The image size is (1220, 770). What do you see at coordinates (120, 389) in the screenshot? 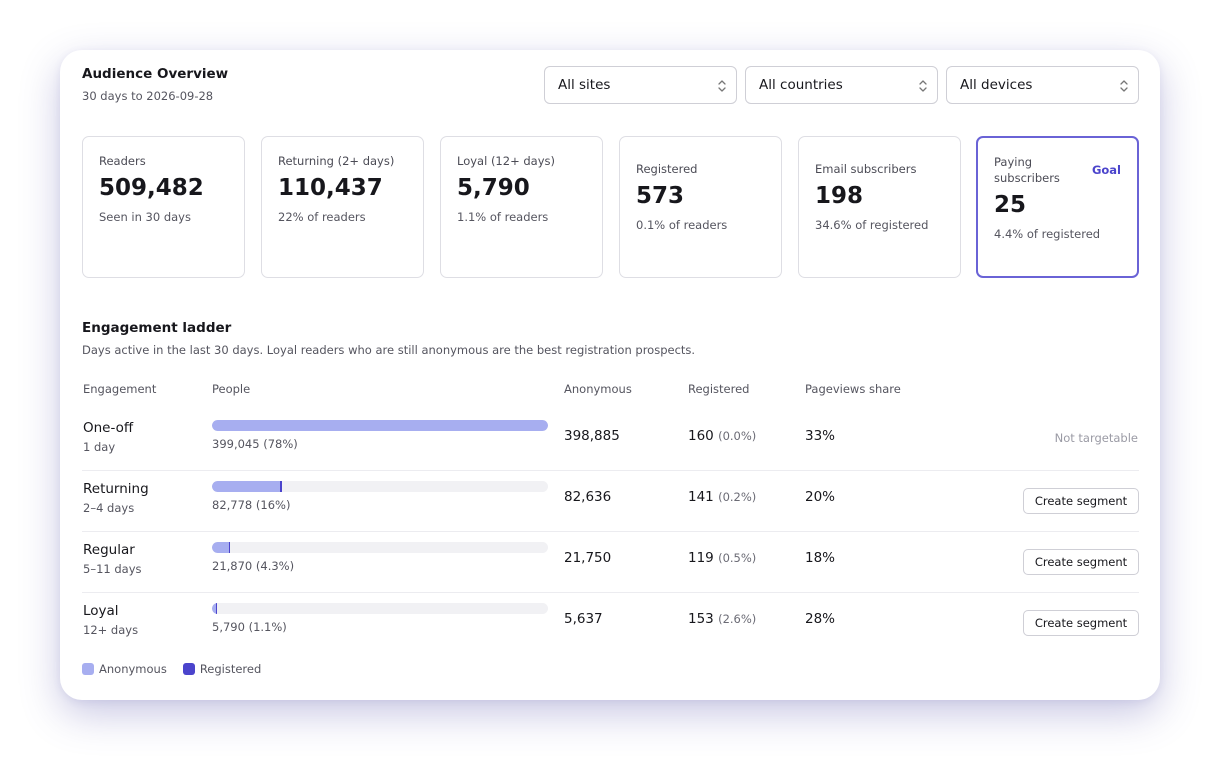
I see `column-header-engagement: Engagement` at bounding box center [120, 389].